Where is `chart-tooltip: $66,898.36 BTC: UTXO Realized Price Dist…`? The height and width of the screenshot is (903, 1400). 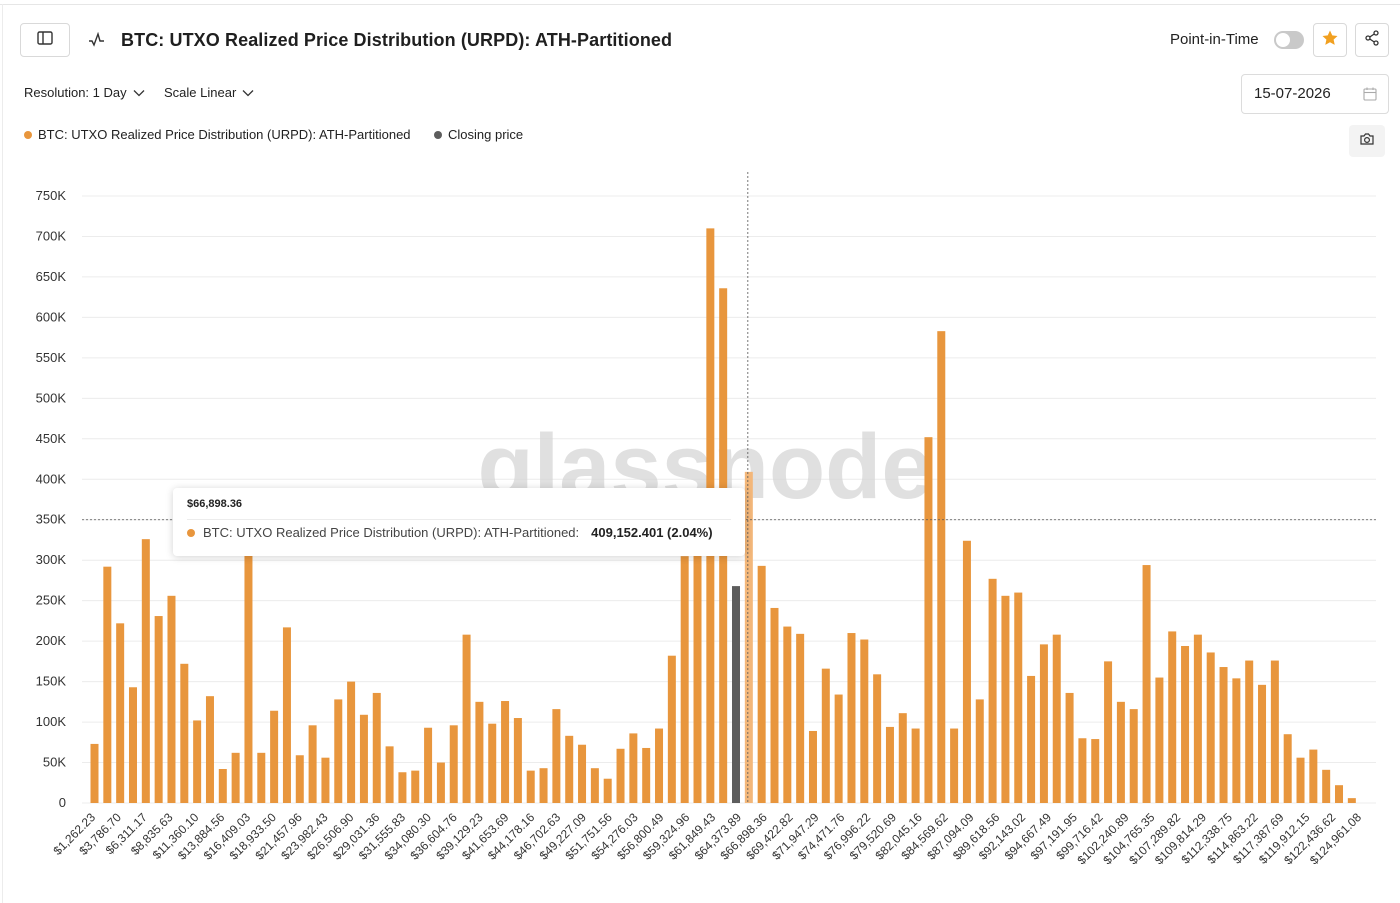
chart-tooltip: $66,898.36 BTC: UTXO Realized Price Dist… is located at coordinates (459, 522).